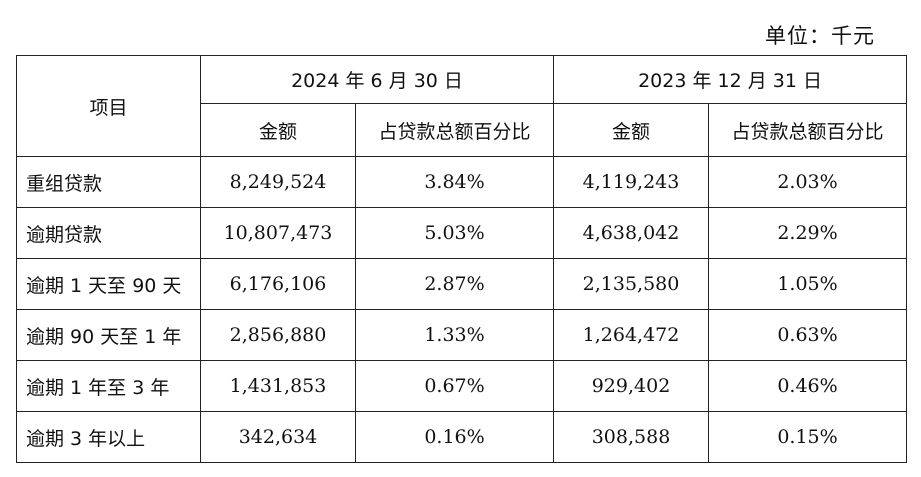  I want to click on percent-2023: 0.63%, so click(808, 335).